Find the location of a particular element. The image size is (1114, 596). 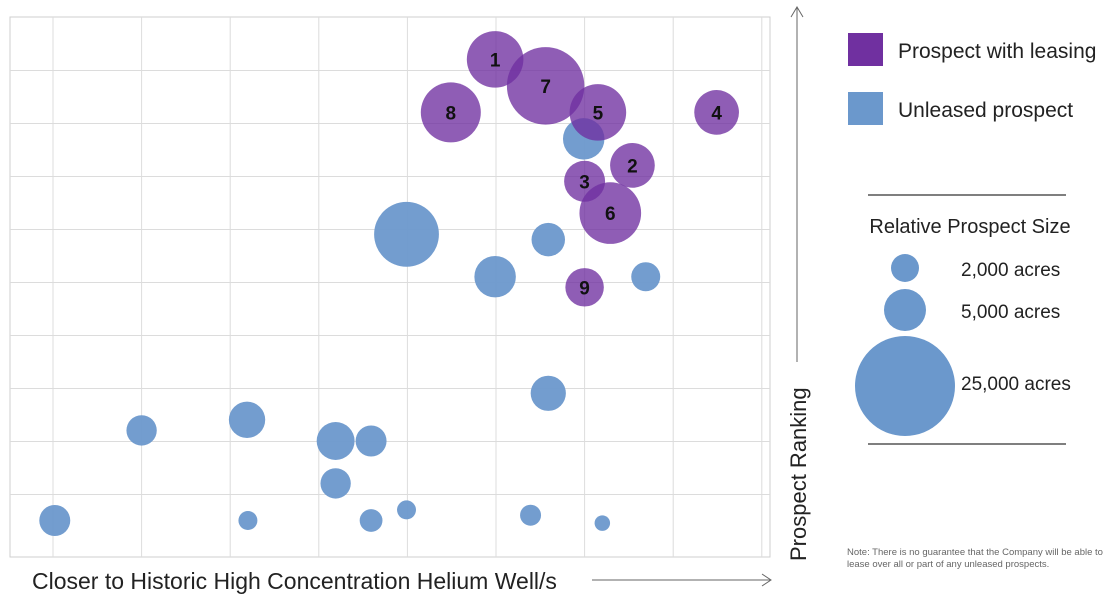

legend-swatch-leasing is located at coordinates (865, 49).